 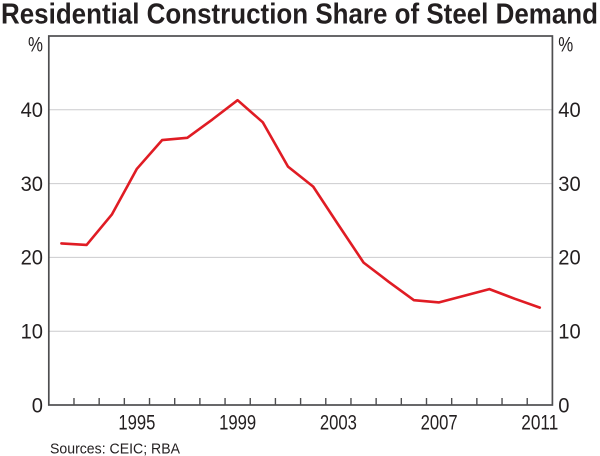 I want to click on y-tick-label-left: 30, so click(x=32, y=184).